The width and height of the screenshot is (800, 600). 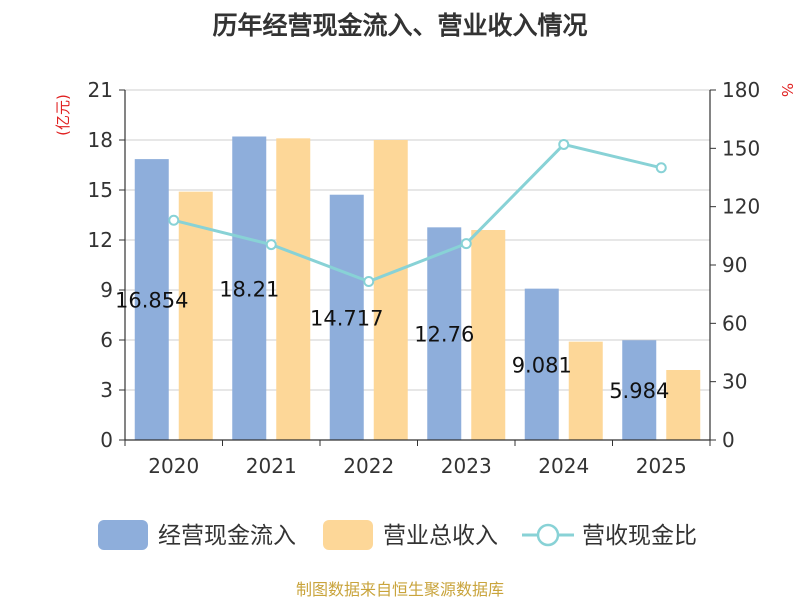 I want to click on data-label: 18.21, so click(x=249, y=289).